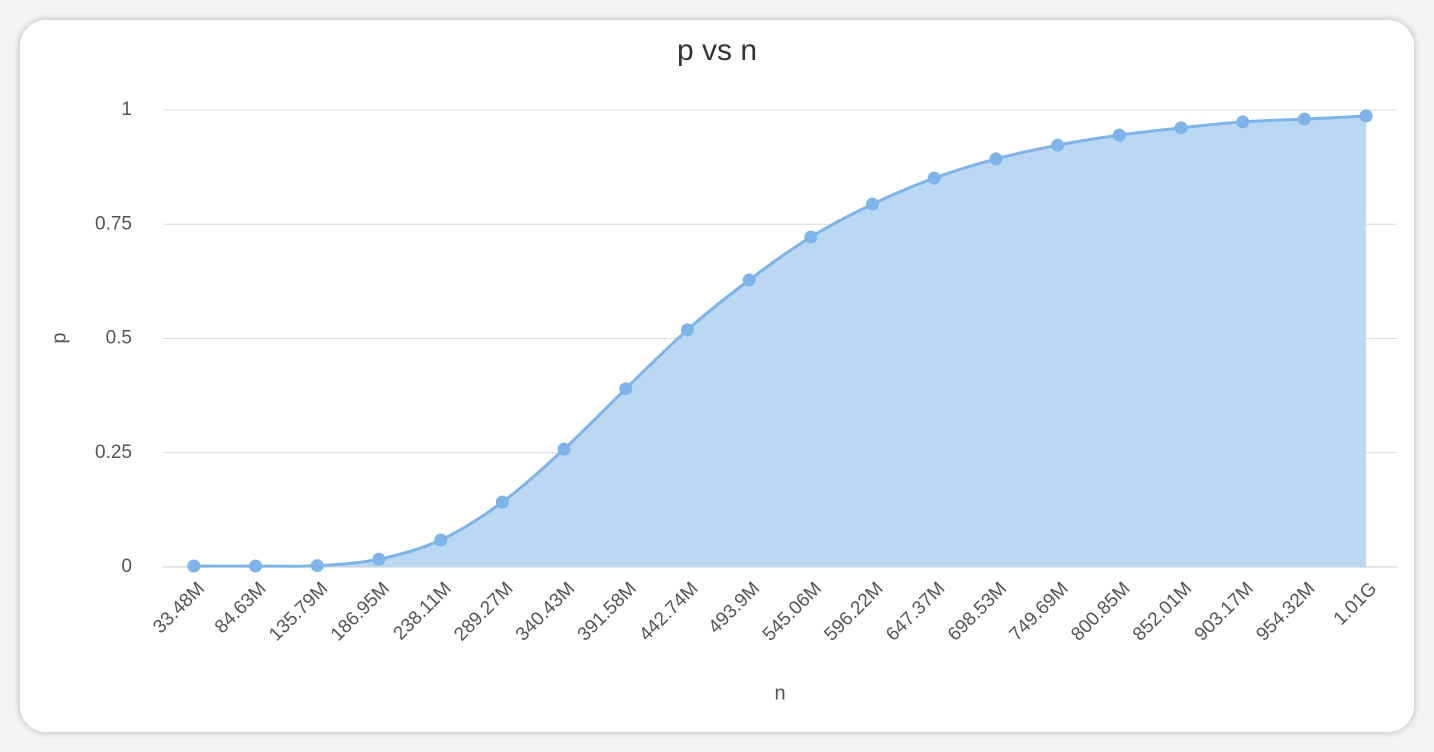 This screenshot has height=752, width=1434. I want to click on x-tick-label: 340.43M, so click(545, 611).